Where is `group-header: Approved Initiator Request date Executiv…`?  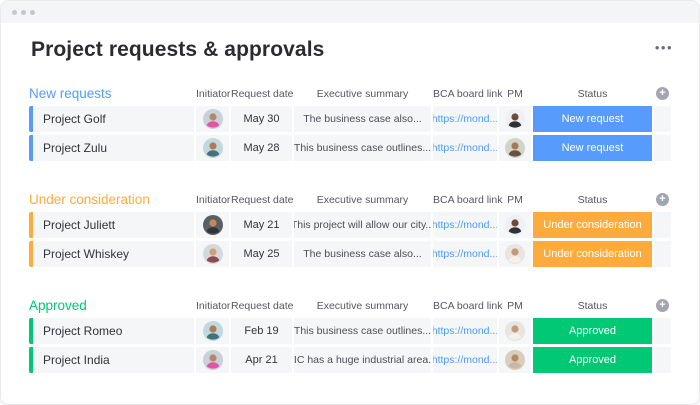 group-header: Approved Initiator Request date Executiv… is located at coordinates (350, 305).